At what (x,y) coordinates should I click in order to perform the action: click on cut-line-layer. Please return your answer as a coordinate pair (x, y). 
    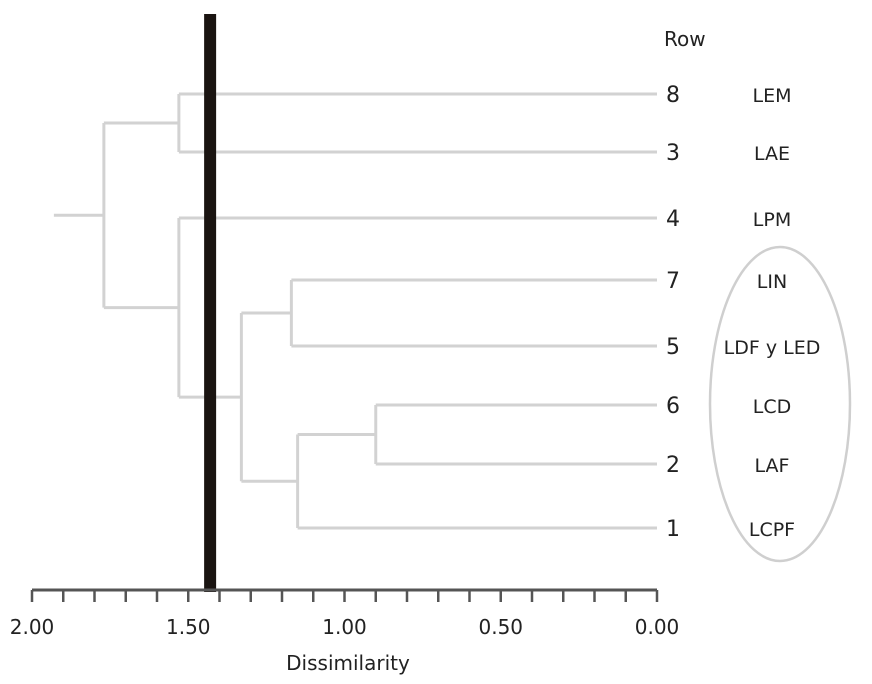
    Looking at the image, I should click on (210, 303).